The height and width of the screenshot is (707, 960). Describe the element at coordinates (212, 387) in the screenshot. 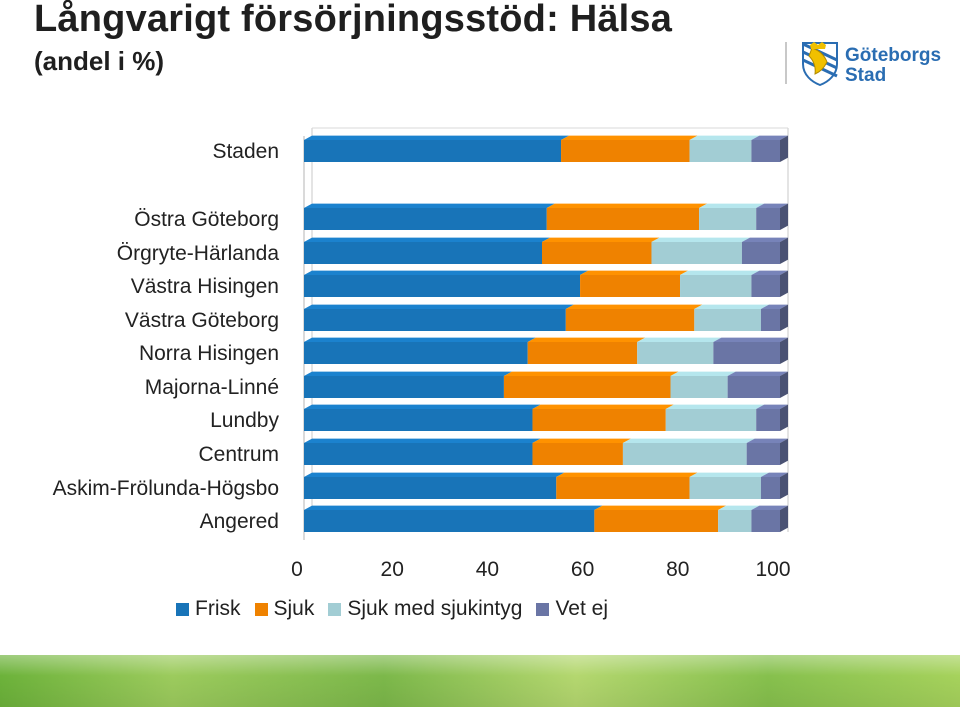

I see `category-label: Majorna-Linné` at that location.